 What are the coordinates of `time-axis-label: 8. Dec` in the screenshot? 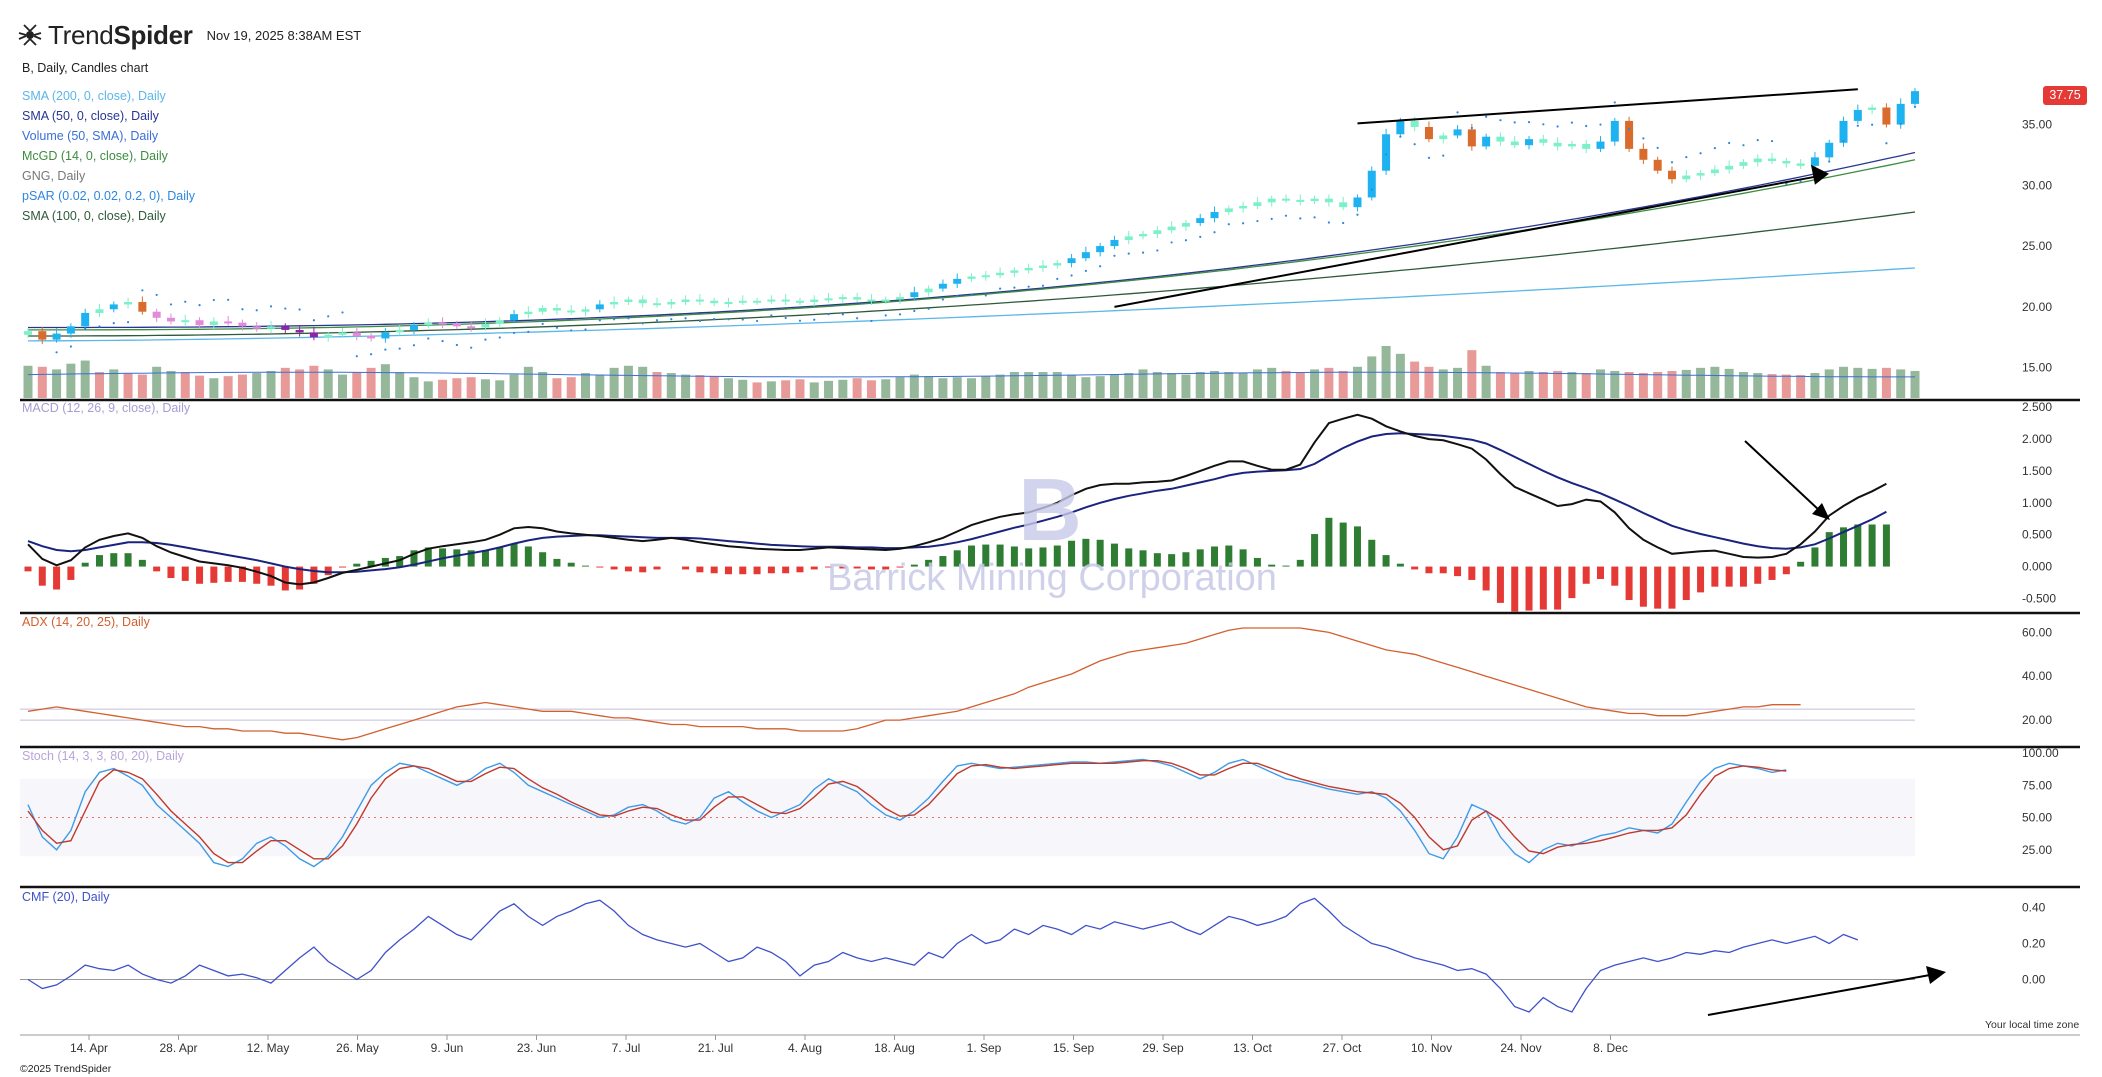 It's located at (1610, 1048).